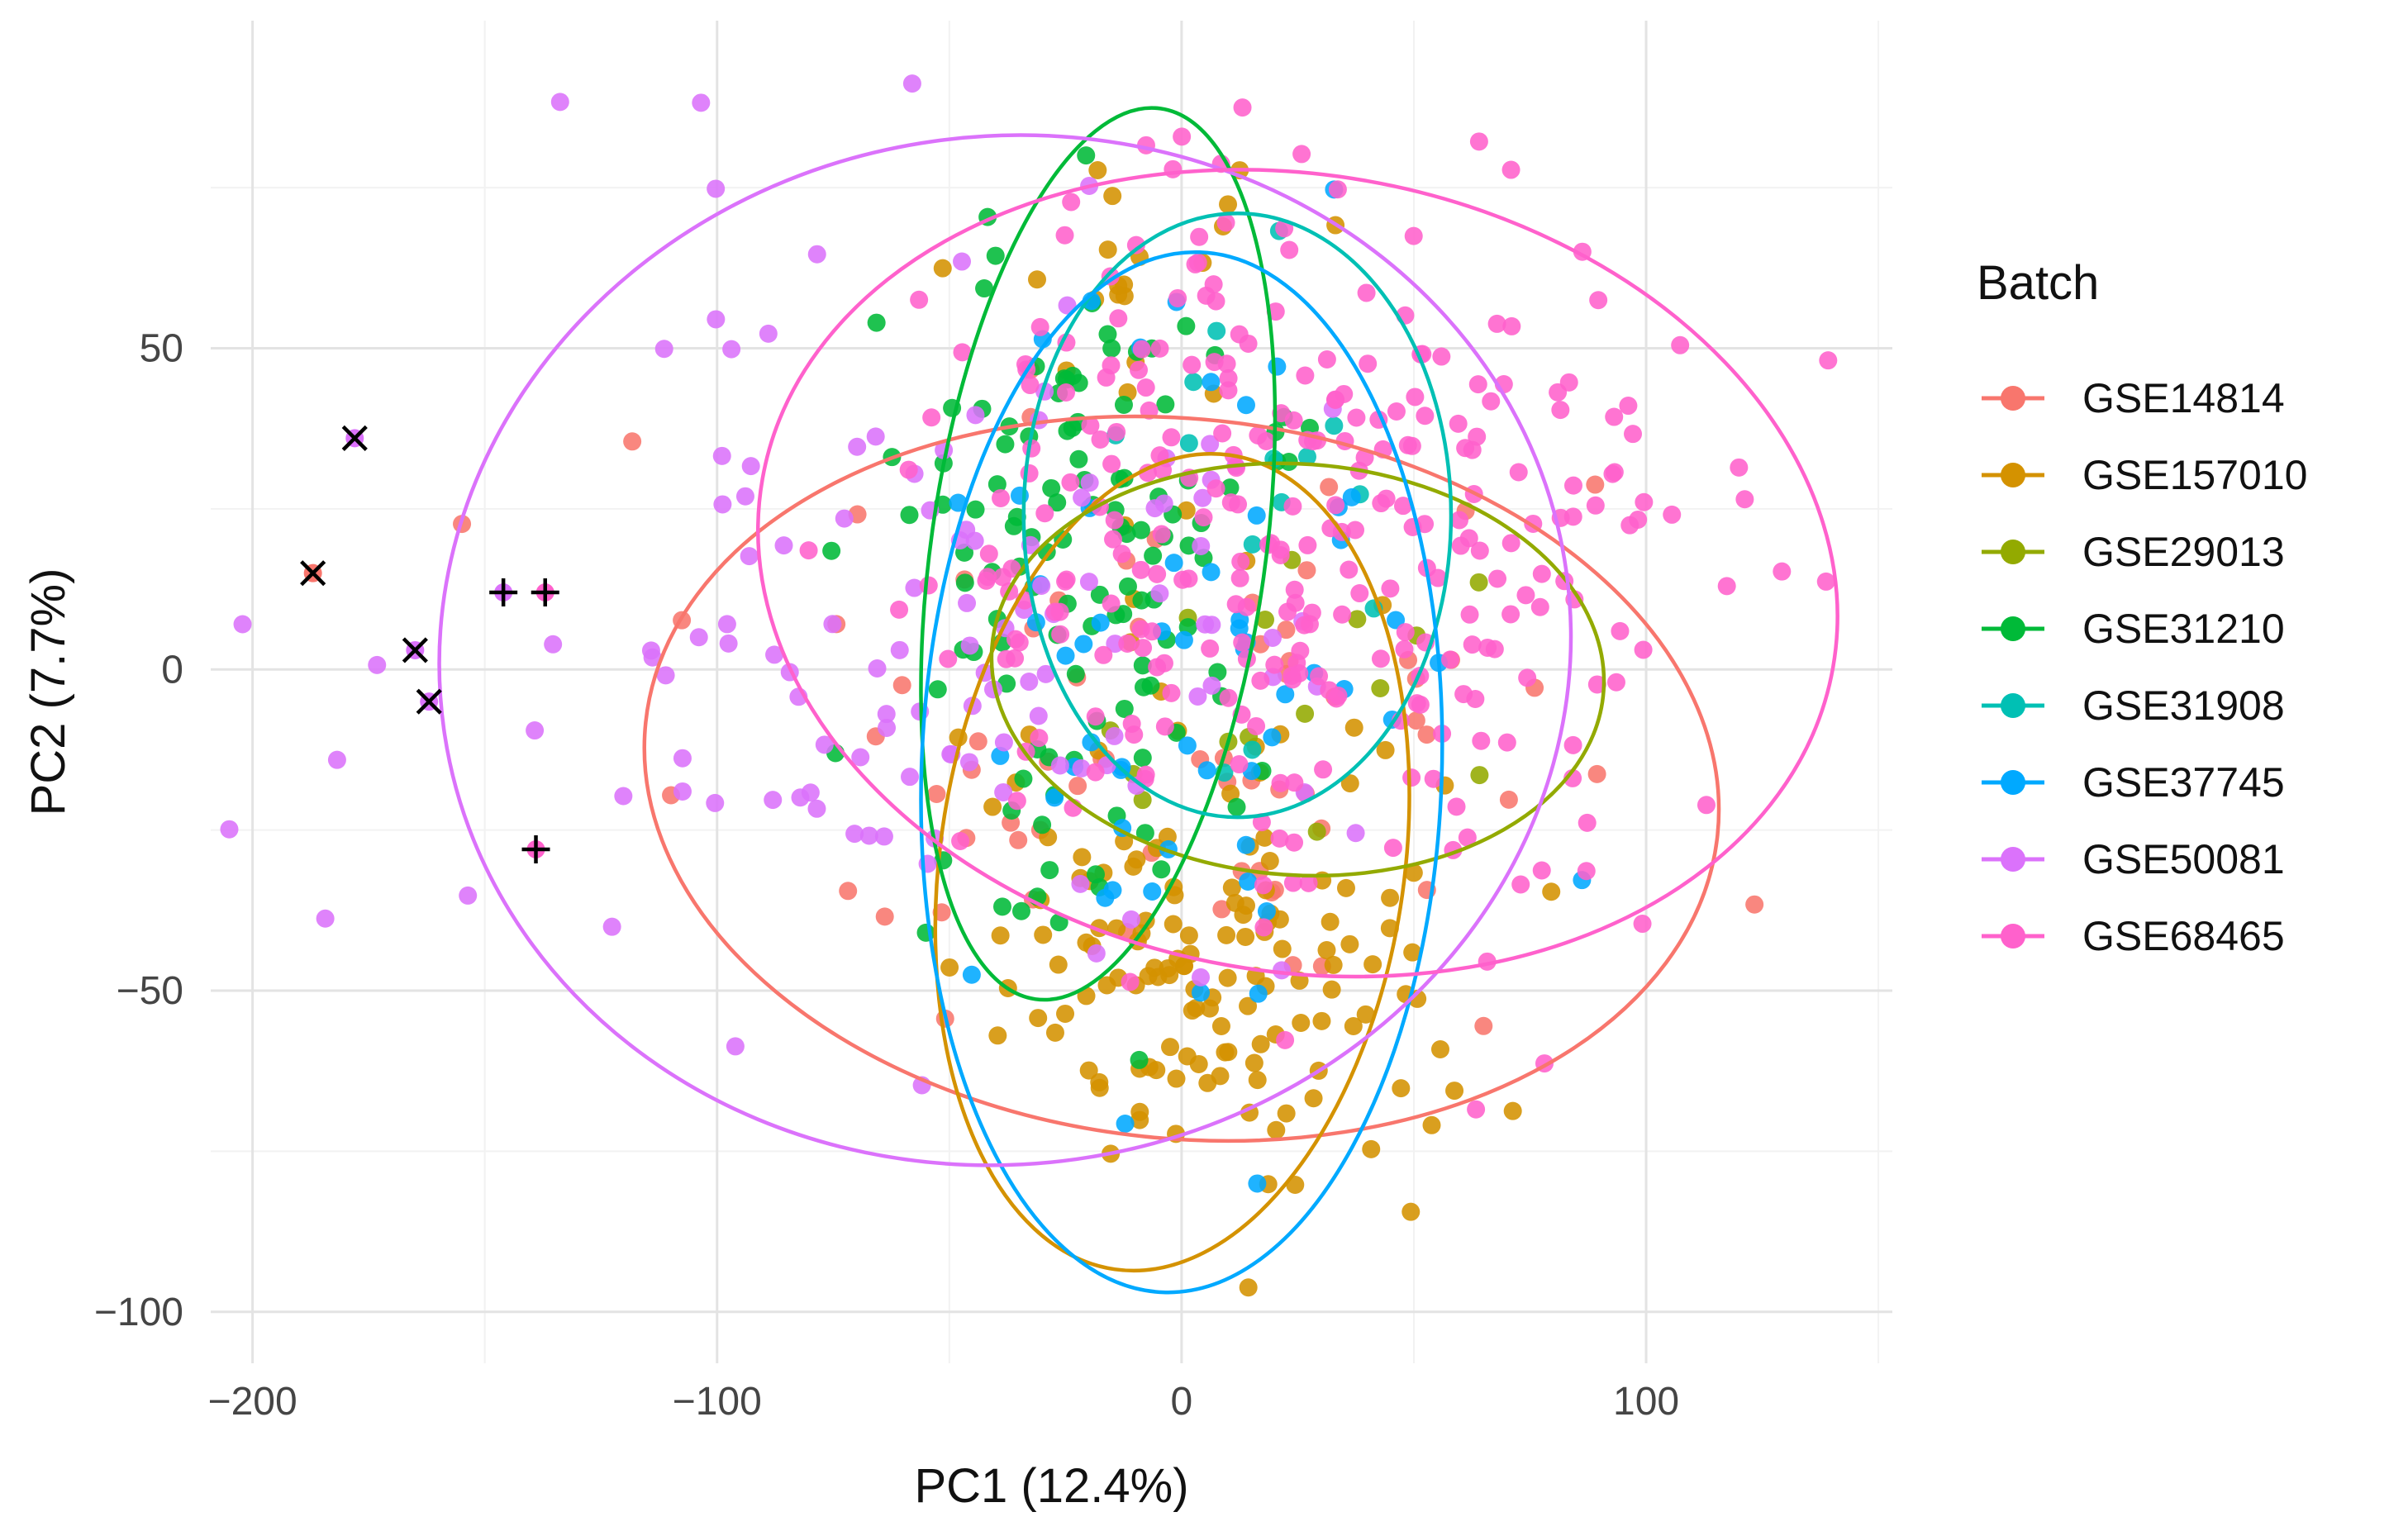  What do you see at coordinates (1172, 862) in the screenshot?
I see `confidence-ellipse-GSE157010` at bounding box center [1172, 862].